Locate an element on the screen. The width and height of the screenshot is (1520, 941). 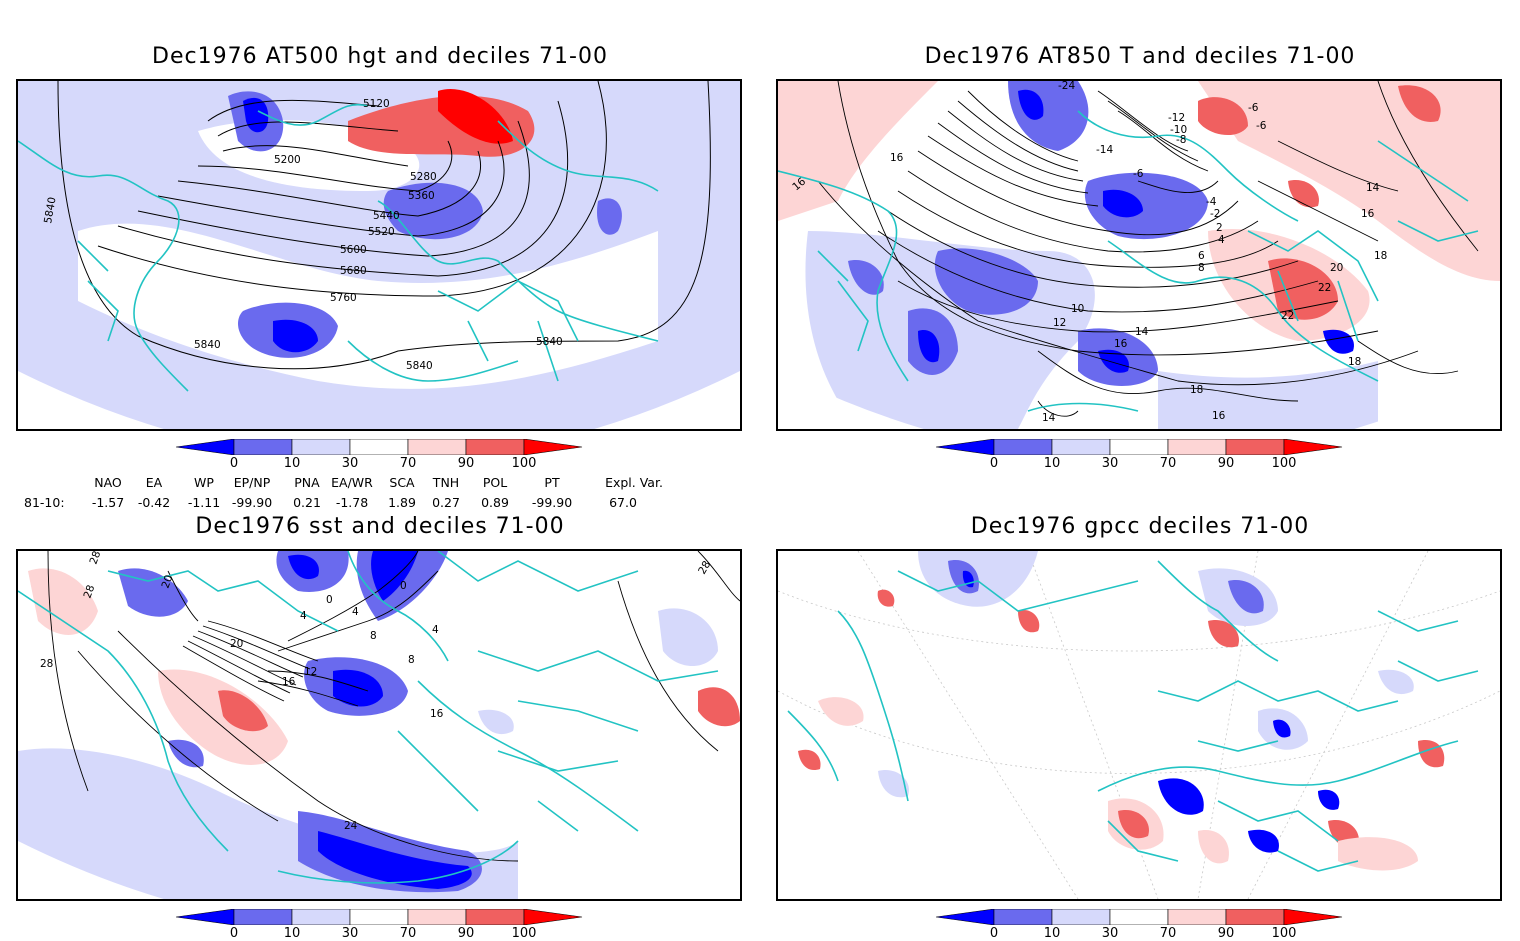
index-value: -1.11 is located at coordinates (204, 502).